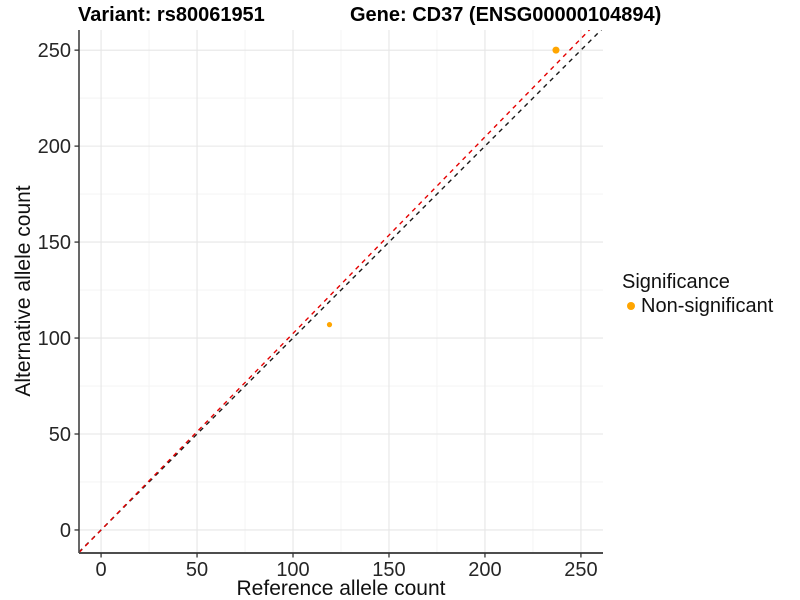 This screenshot has width=800, height=600. Describe the element at coordinates (506, 15) in the screenshot. I see `gene-title: Gene: CD37 (ENSG00000104894)` at that location.